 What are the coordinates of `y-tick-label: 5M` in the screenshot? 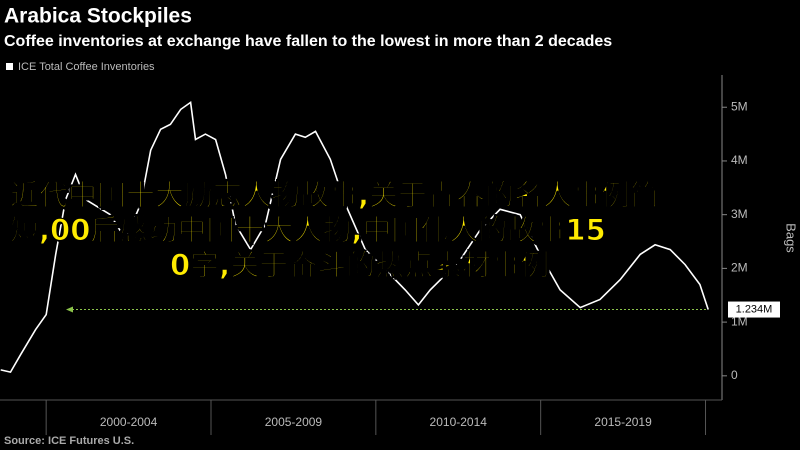 It's located at (739, 106).